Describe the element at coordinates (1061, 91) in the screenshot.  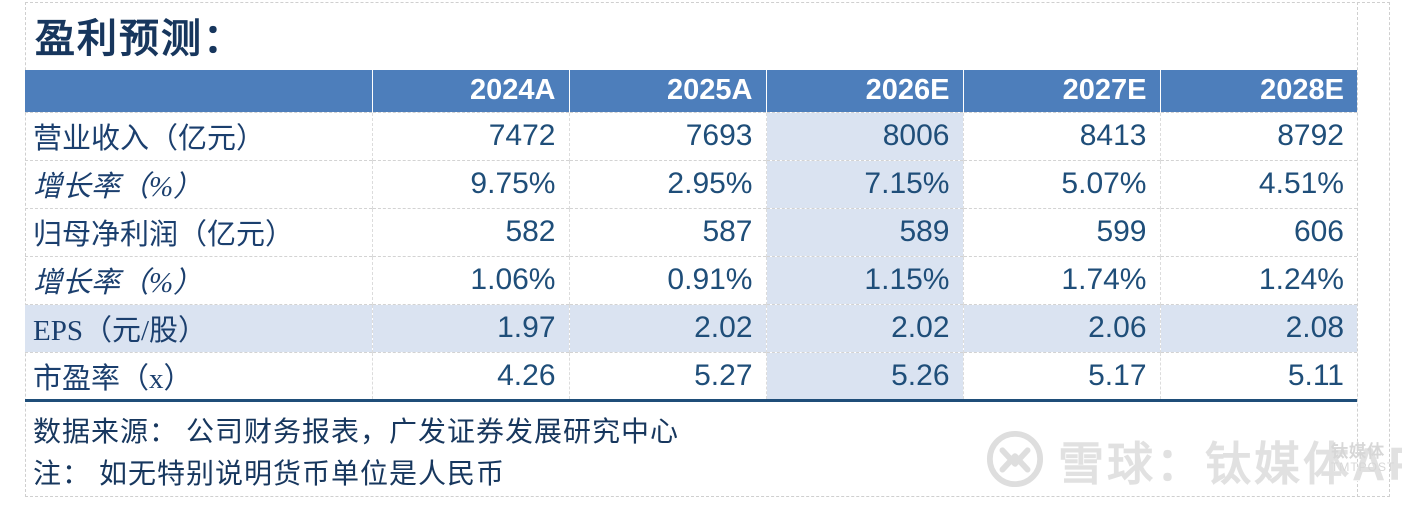
I see `header-cell-2027A: 2027E` at that location.